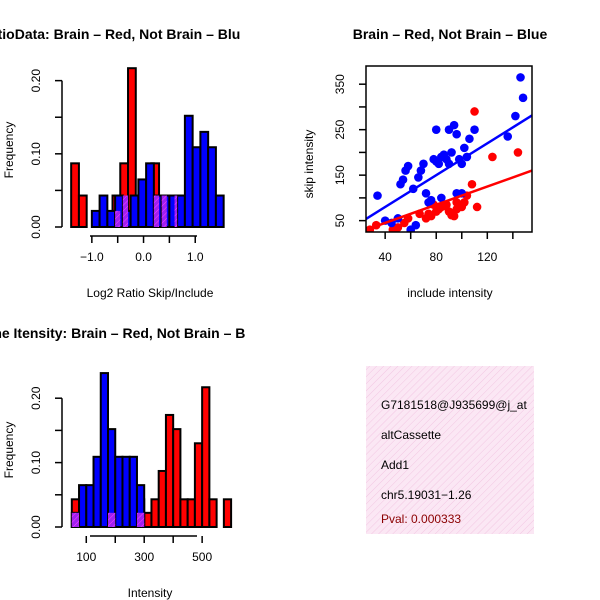 This screenshot has width=600, height=600. Describe the element at coordinates (411, 435) in the screenshot. I see `event-type: altCassette` at that location.